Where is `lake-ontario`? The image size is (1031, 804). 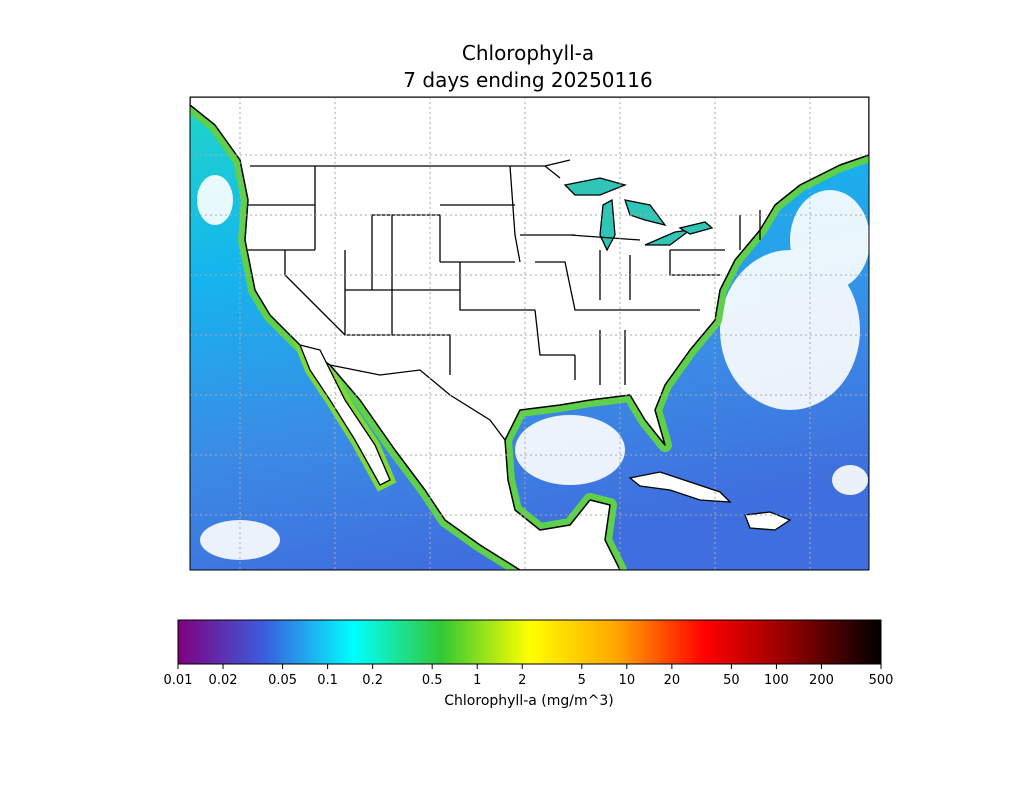
lake-ontario is located at coordinates (696, 228).